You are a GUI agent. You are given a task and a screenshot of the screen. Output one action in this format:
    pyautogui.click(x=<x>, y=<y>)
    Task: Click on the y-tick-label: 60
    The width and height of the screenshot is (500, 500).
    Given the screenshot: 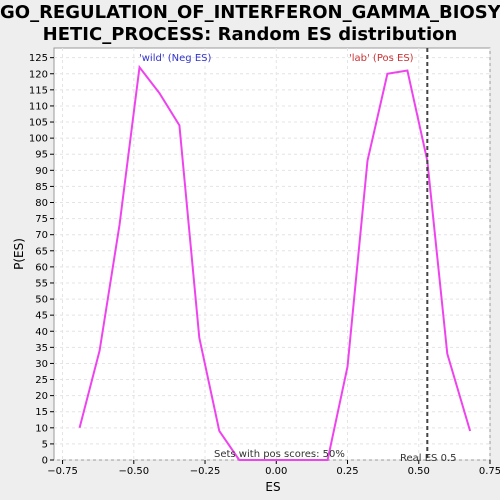 What is the action you would take?
    pyautogui.click(x=41, y=267)
    